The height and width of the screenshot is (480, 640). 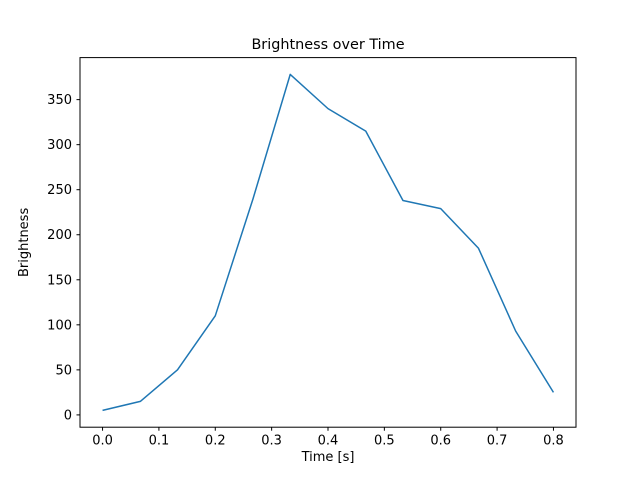 What do you see at coordinates (384, 441) in the screenshot?
I see `tick-label: 0.5` at bounding box center [384, 441].